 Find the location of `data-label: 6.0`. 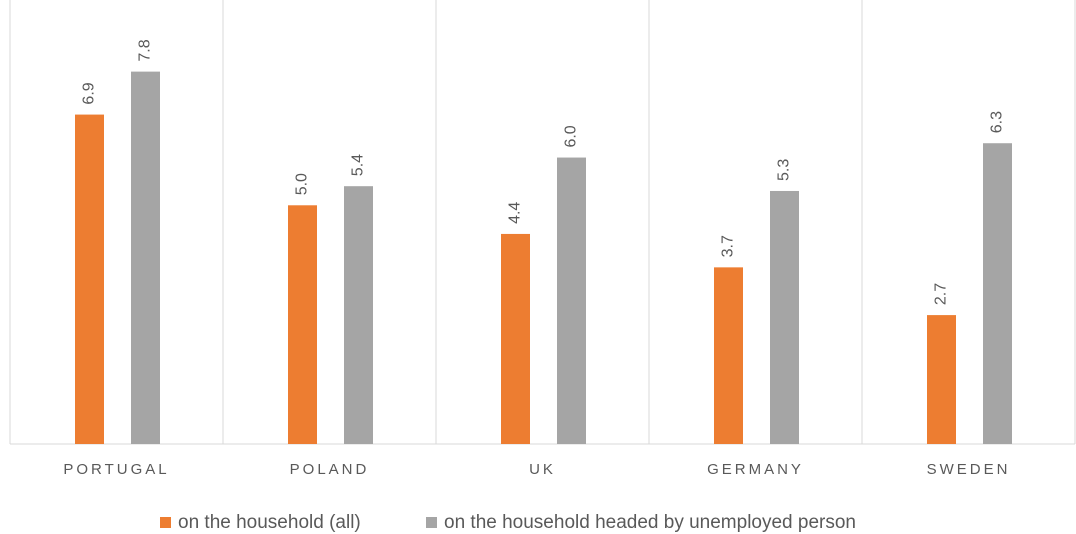

data-label: 6.0 is located at coordinates (571, 136).